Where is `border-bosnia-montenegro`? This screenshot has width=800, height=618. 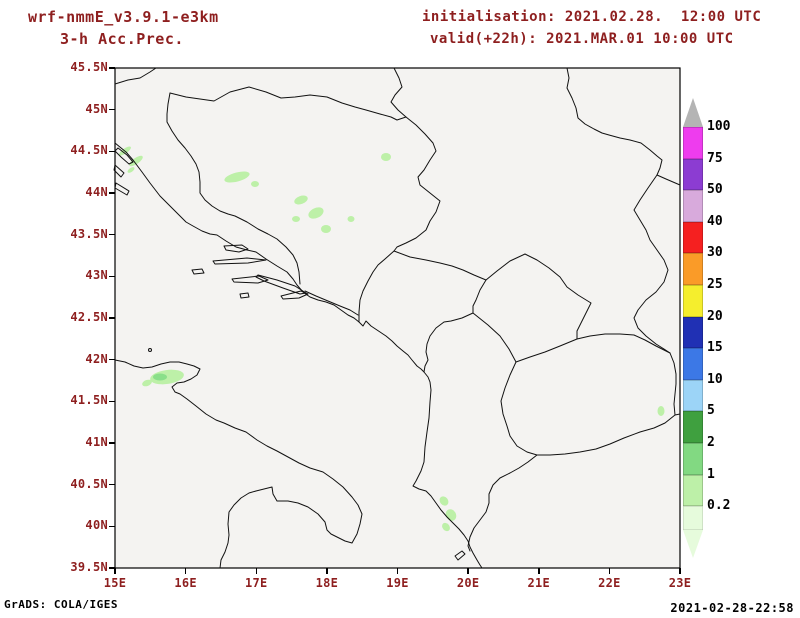 border-bosnia-montenegro is located at coordinates (376, 286).